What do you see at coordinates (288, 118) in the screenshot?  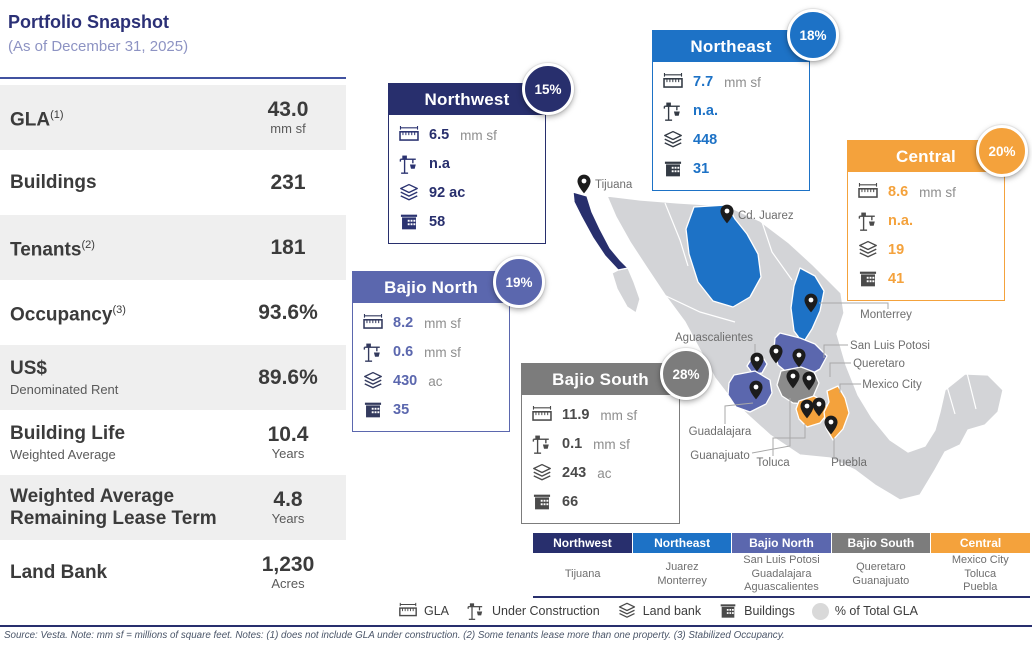 I see `metric-value: 43.0 mm sf` at bounding box center [288, 118].